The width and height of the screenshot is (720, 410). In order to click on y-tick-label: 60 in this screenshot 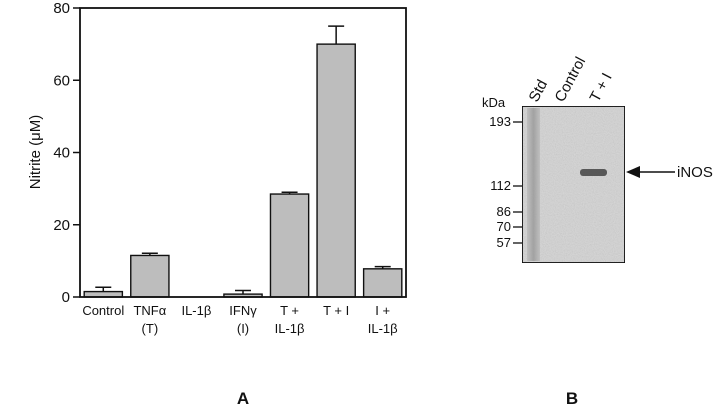, I will do `click(61, 80)`.